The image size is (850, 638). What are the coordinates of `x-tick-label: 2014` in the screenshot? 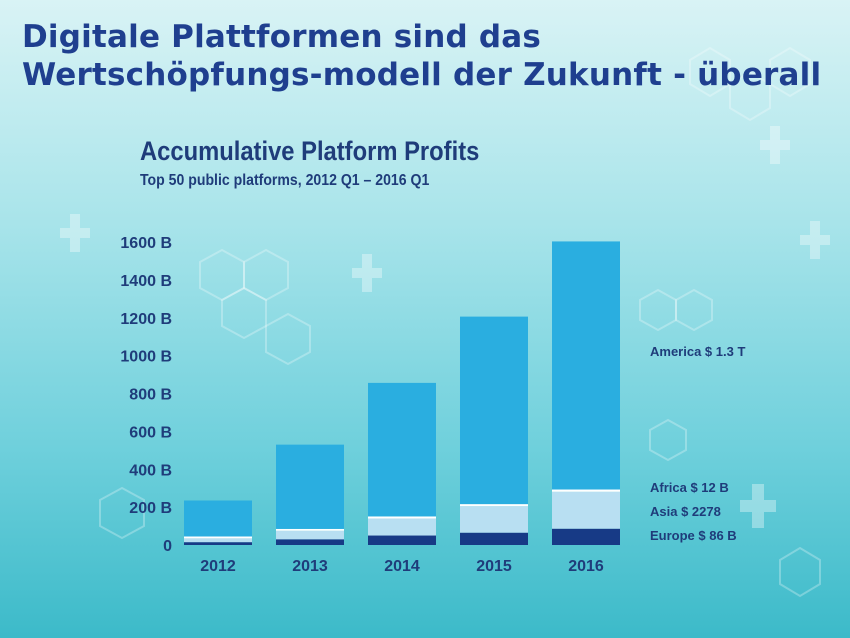 It's located at (402, 566).